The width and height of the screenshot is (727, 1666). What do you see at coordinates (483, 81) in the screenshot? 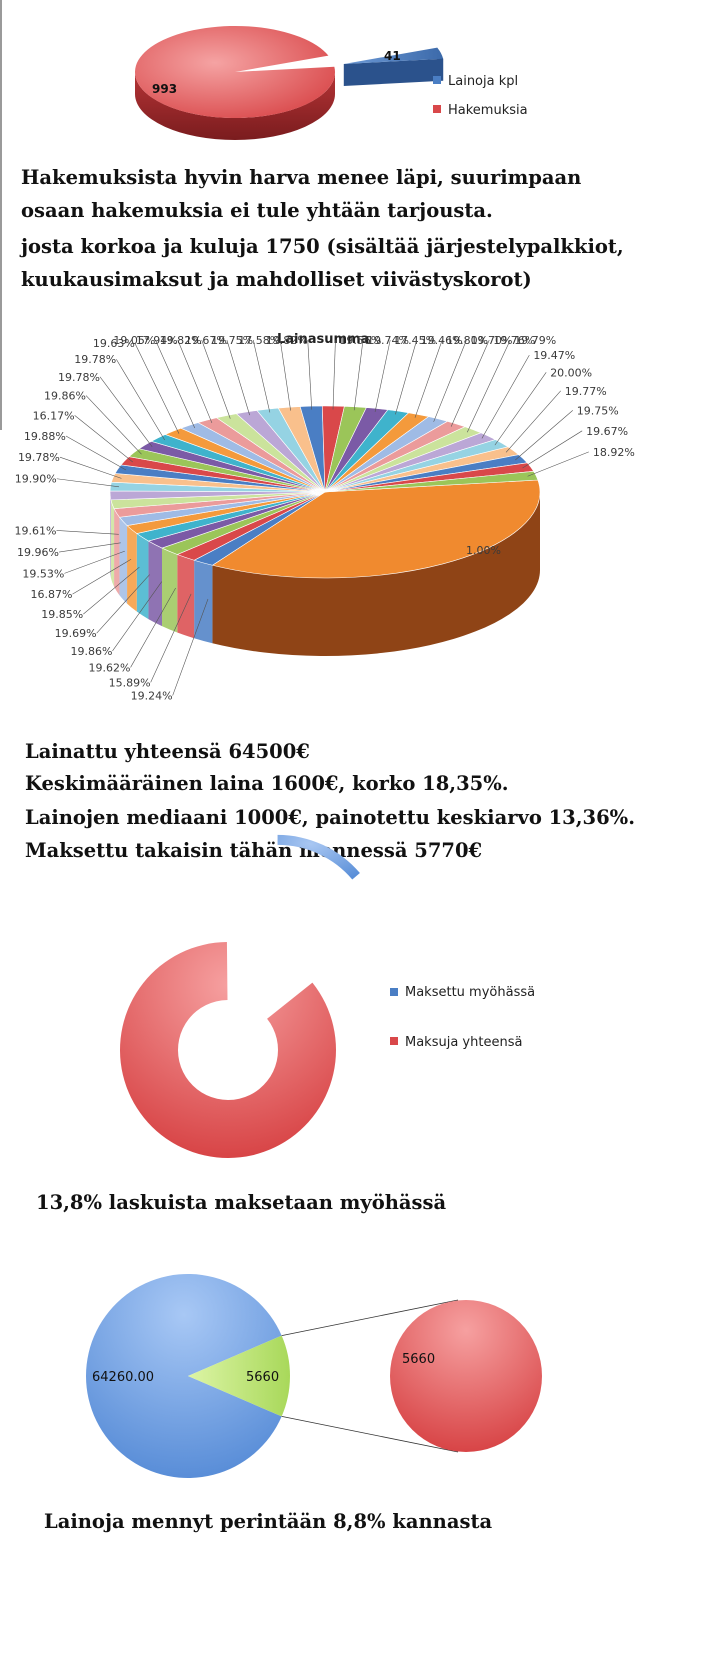
I see `legend-label-lainoja: Lainoja kpl` at bounding box center [483, 81].